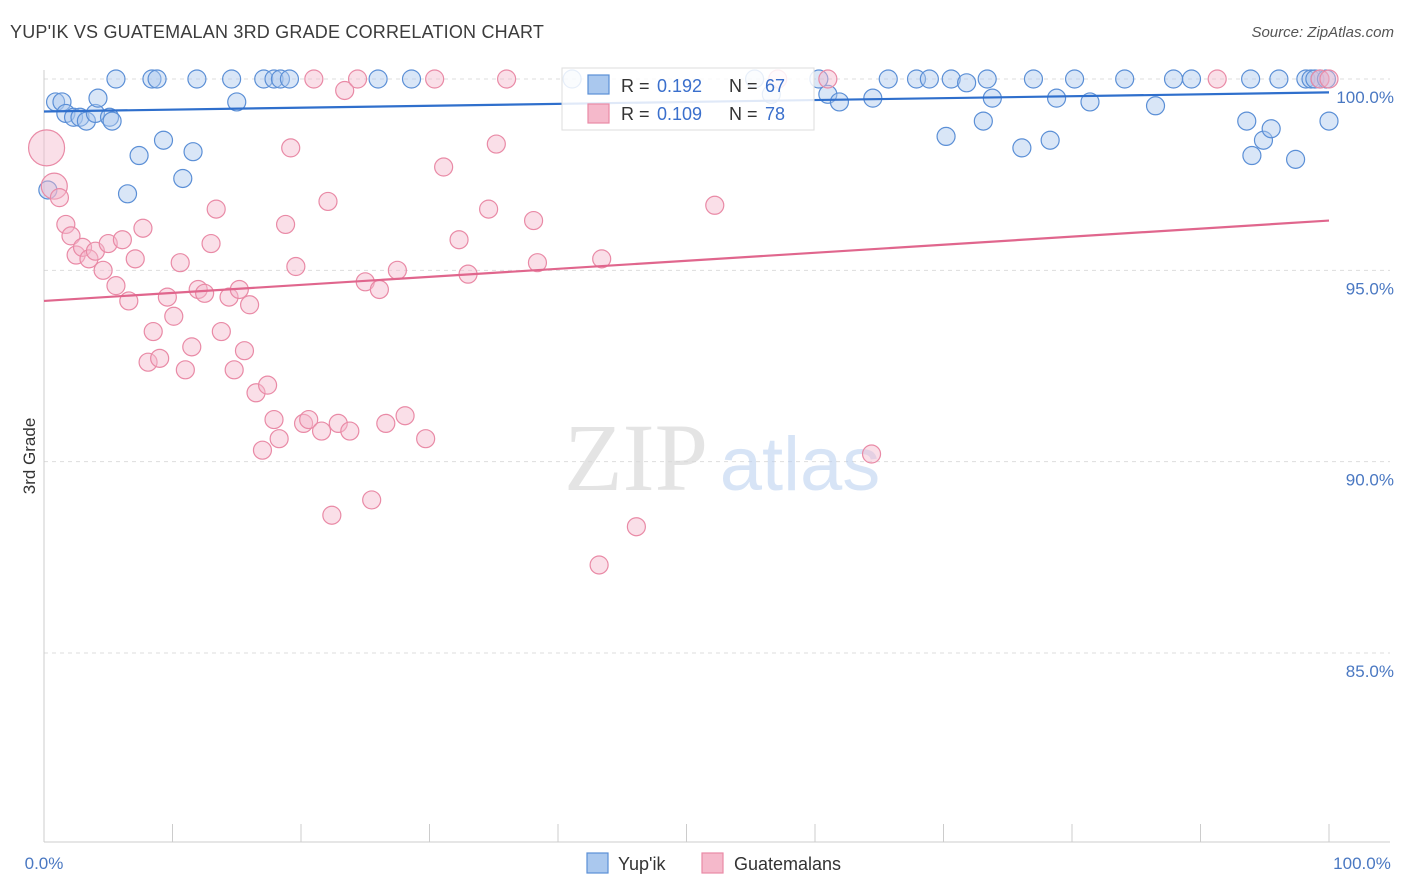 The image size is (1406, 892). What do you see at coordinates (635, 114) in the screenshot?
I see `stats-r-label-guatemalans: R =` at bounding box center [635, 114].